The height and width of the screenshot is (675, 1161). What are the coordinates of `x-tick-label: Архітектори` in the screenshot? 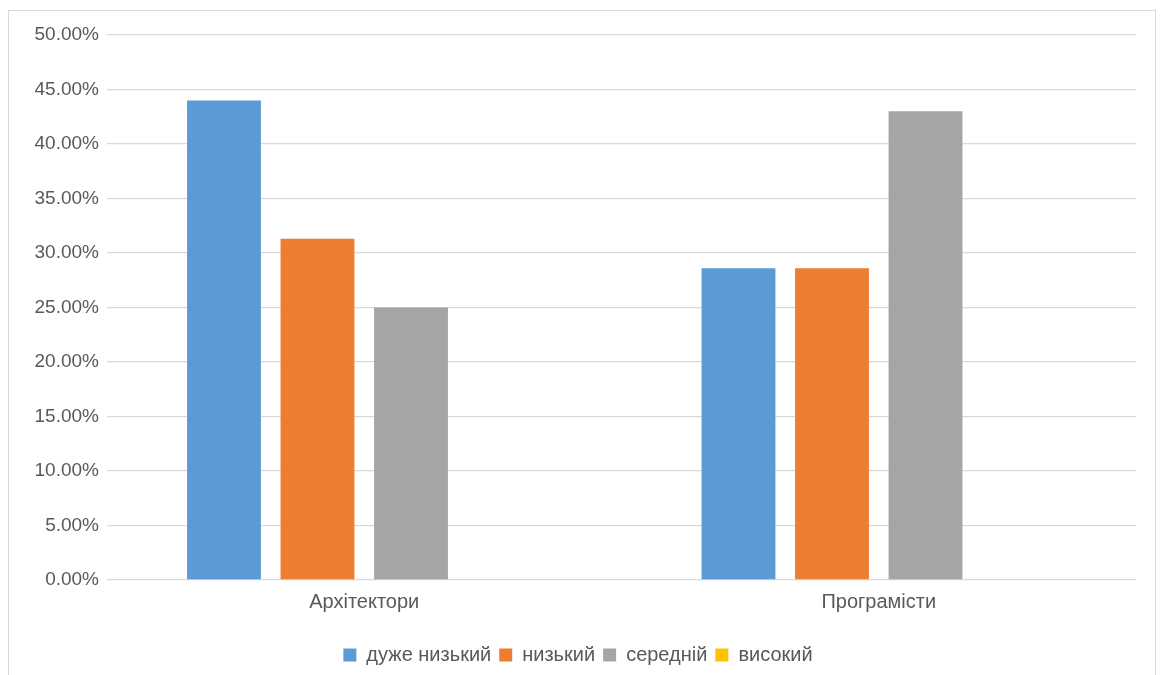 It's located at (364, 600).